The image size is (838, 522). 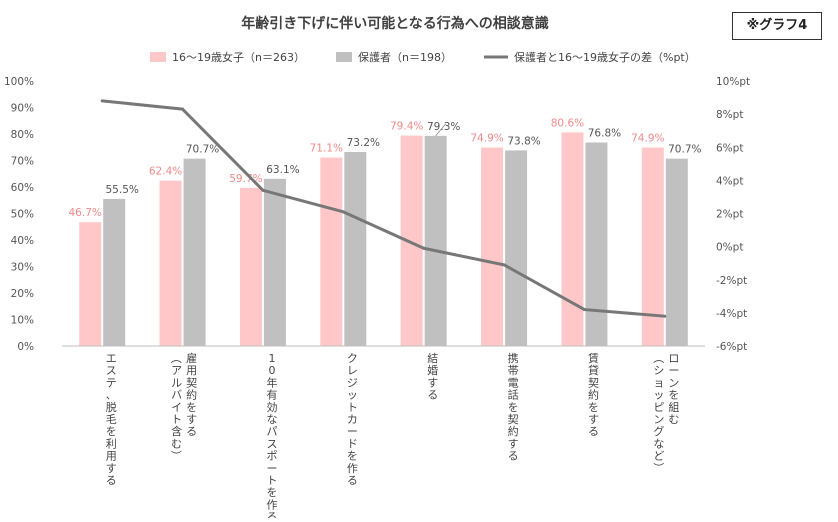 I want to click on category-char: バ, so click(x=176, y=395).